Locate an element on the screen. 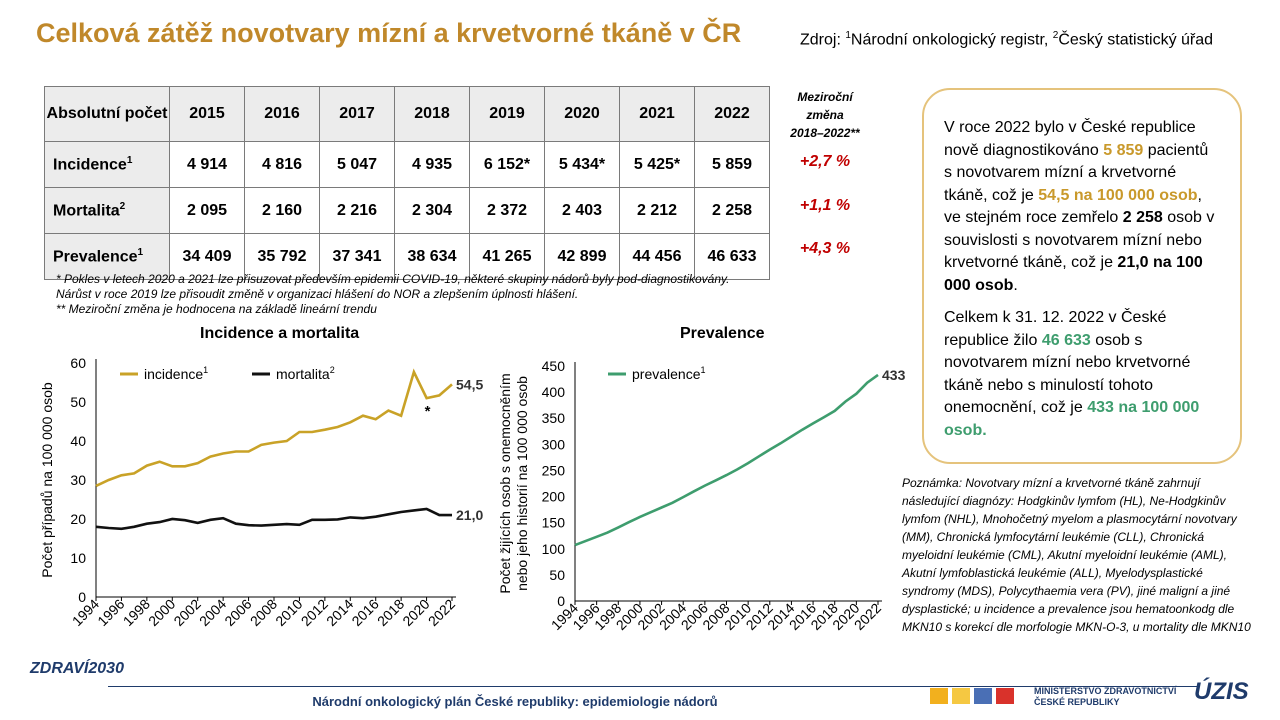  table-cell: 5 425* is located at coordinates (657, 164).